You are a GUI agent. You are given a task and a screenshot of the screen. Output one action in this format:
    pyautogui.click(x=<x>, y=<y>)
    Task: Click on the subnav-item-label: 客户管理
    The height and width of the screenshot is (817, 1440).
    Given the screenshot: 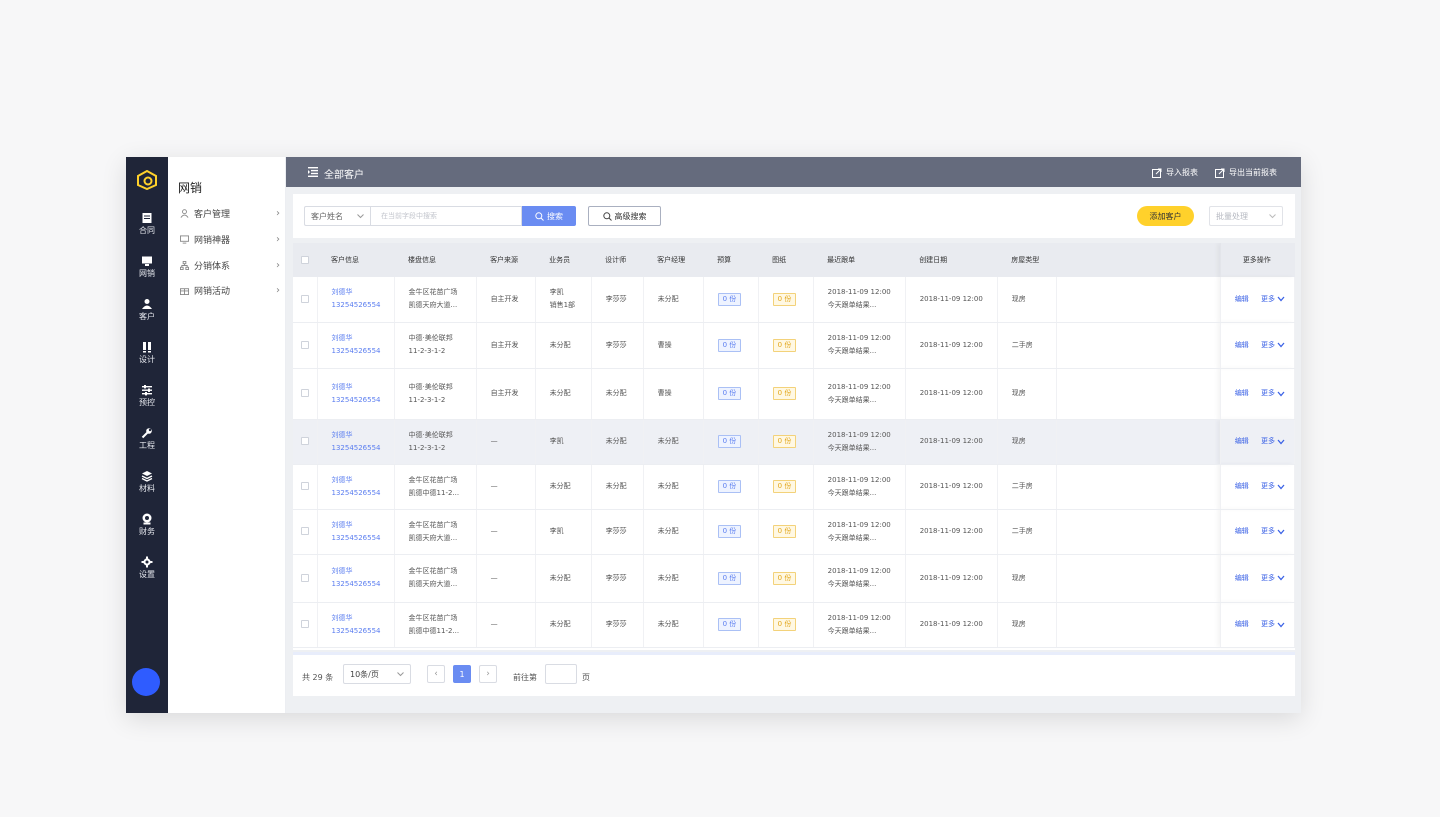 What is the action you would take?
    pyautogui.click(x=212, y=214)
    